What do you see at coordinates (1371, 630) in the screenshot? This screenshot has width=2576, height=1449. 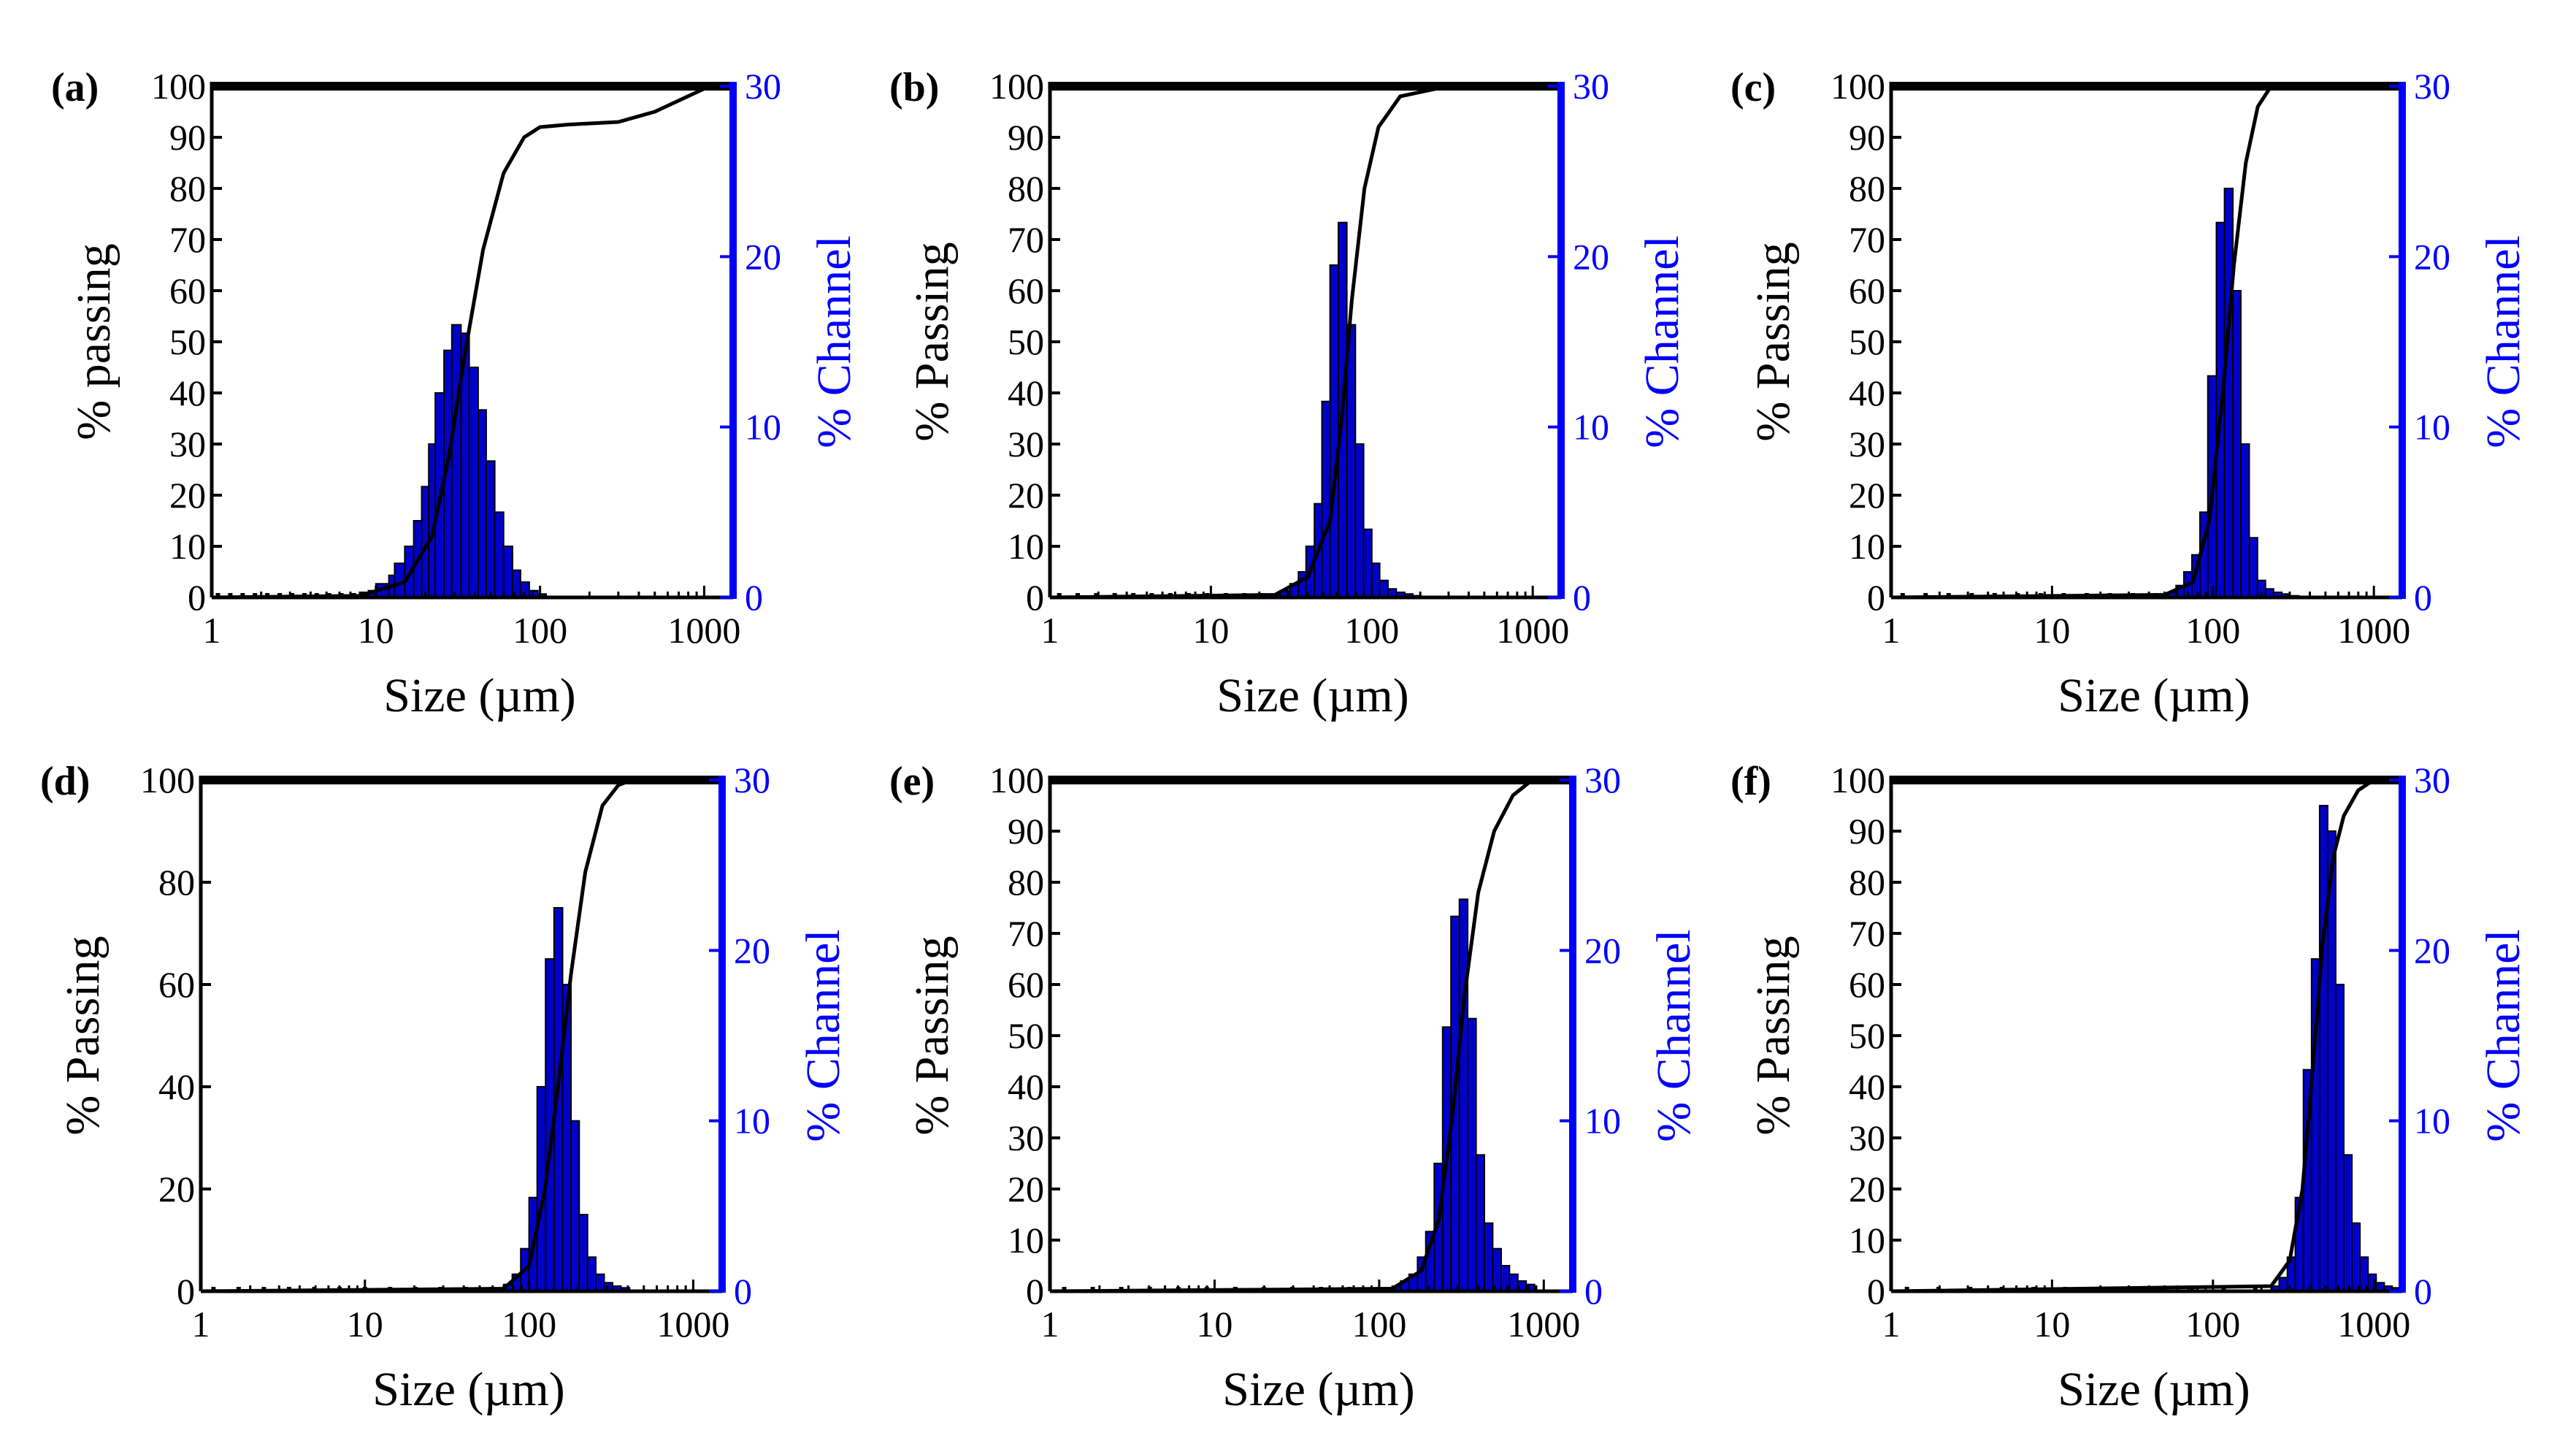 I see `x-tick-label: 100` at bounding box center [1371, 630].